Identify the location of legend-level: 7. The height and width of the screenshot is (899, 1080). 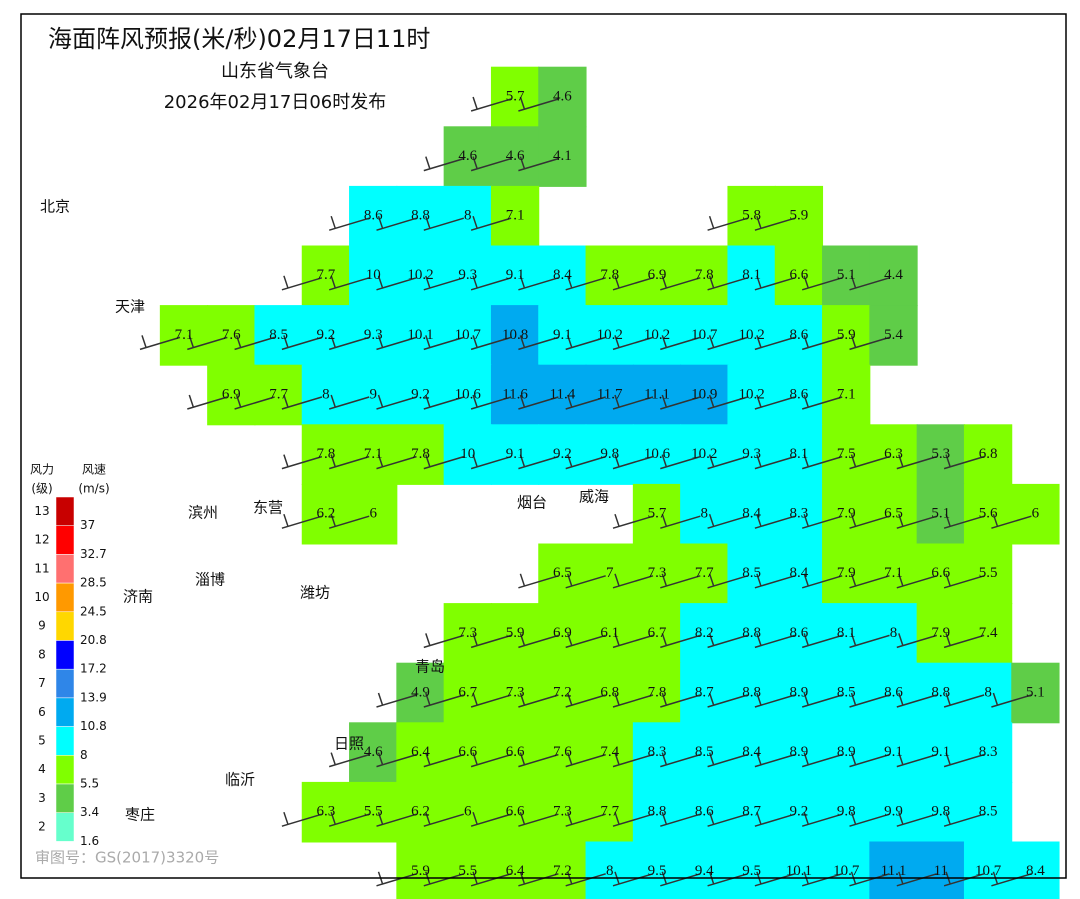
(42, 683).